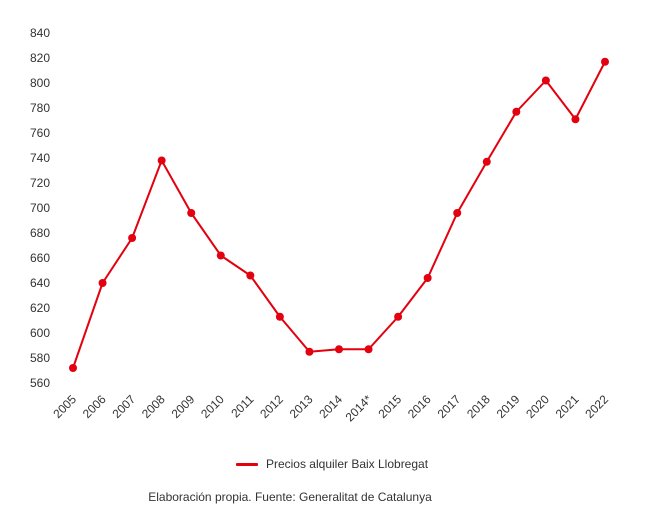  What do you see at coordinates (419, 406) in the screenshot?
I see `x-tick-label: 2016` at bounding box center [419, 406].